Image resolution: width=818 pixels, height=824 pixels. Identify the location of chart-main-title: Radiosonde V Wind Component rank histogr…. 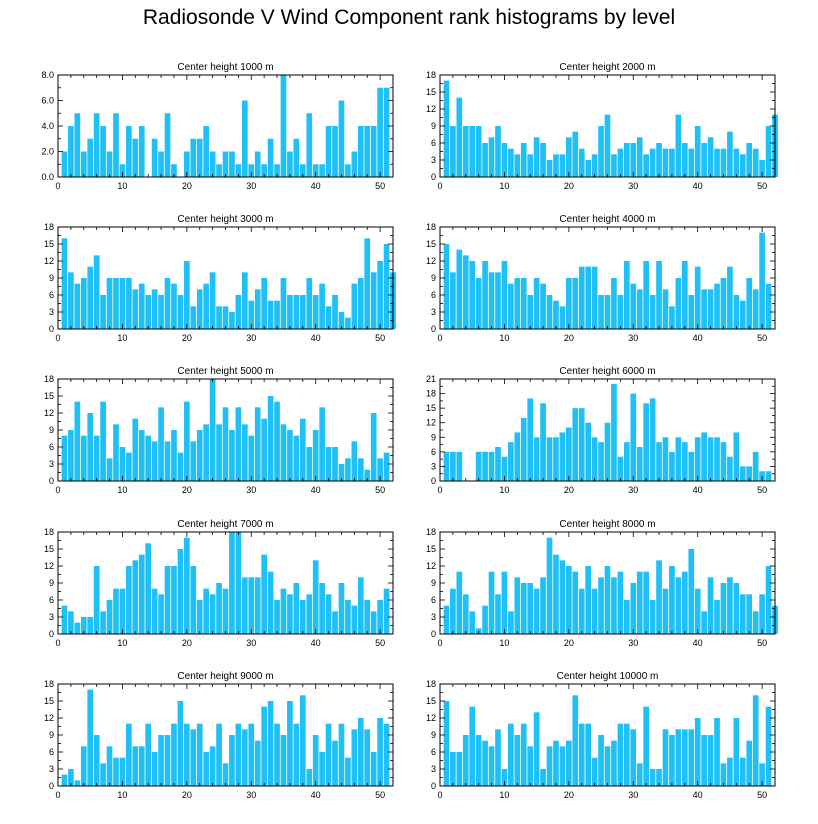
(409, 17).